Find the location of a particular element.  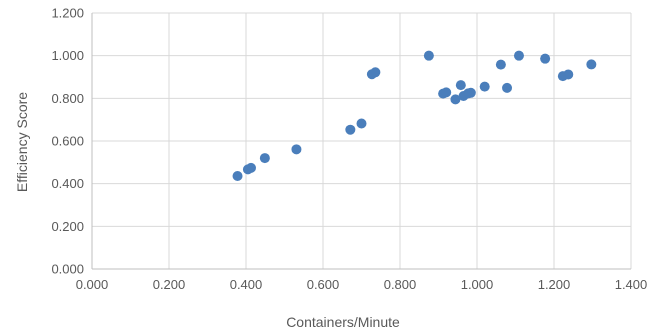

x-tick-labels: 0.000 0.200 0.400 0.600 0.800 1.000 1.200 1.400 is located at coordinates (362, 284).